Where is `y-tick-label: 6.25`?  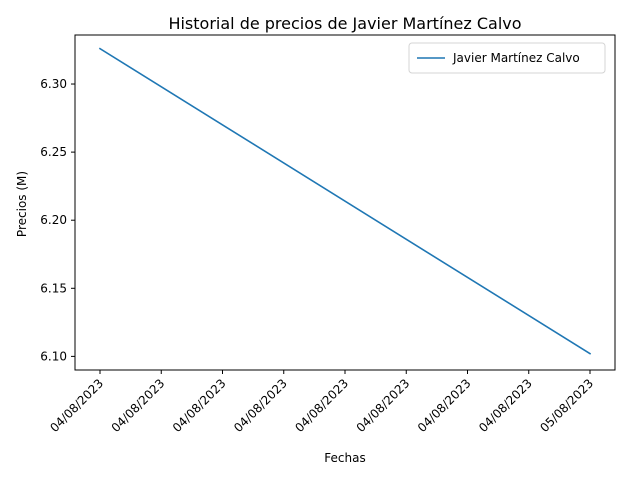 y-tick-label: 6.25 is located at coordinates (53, 152).